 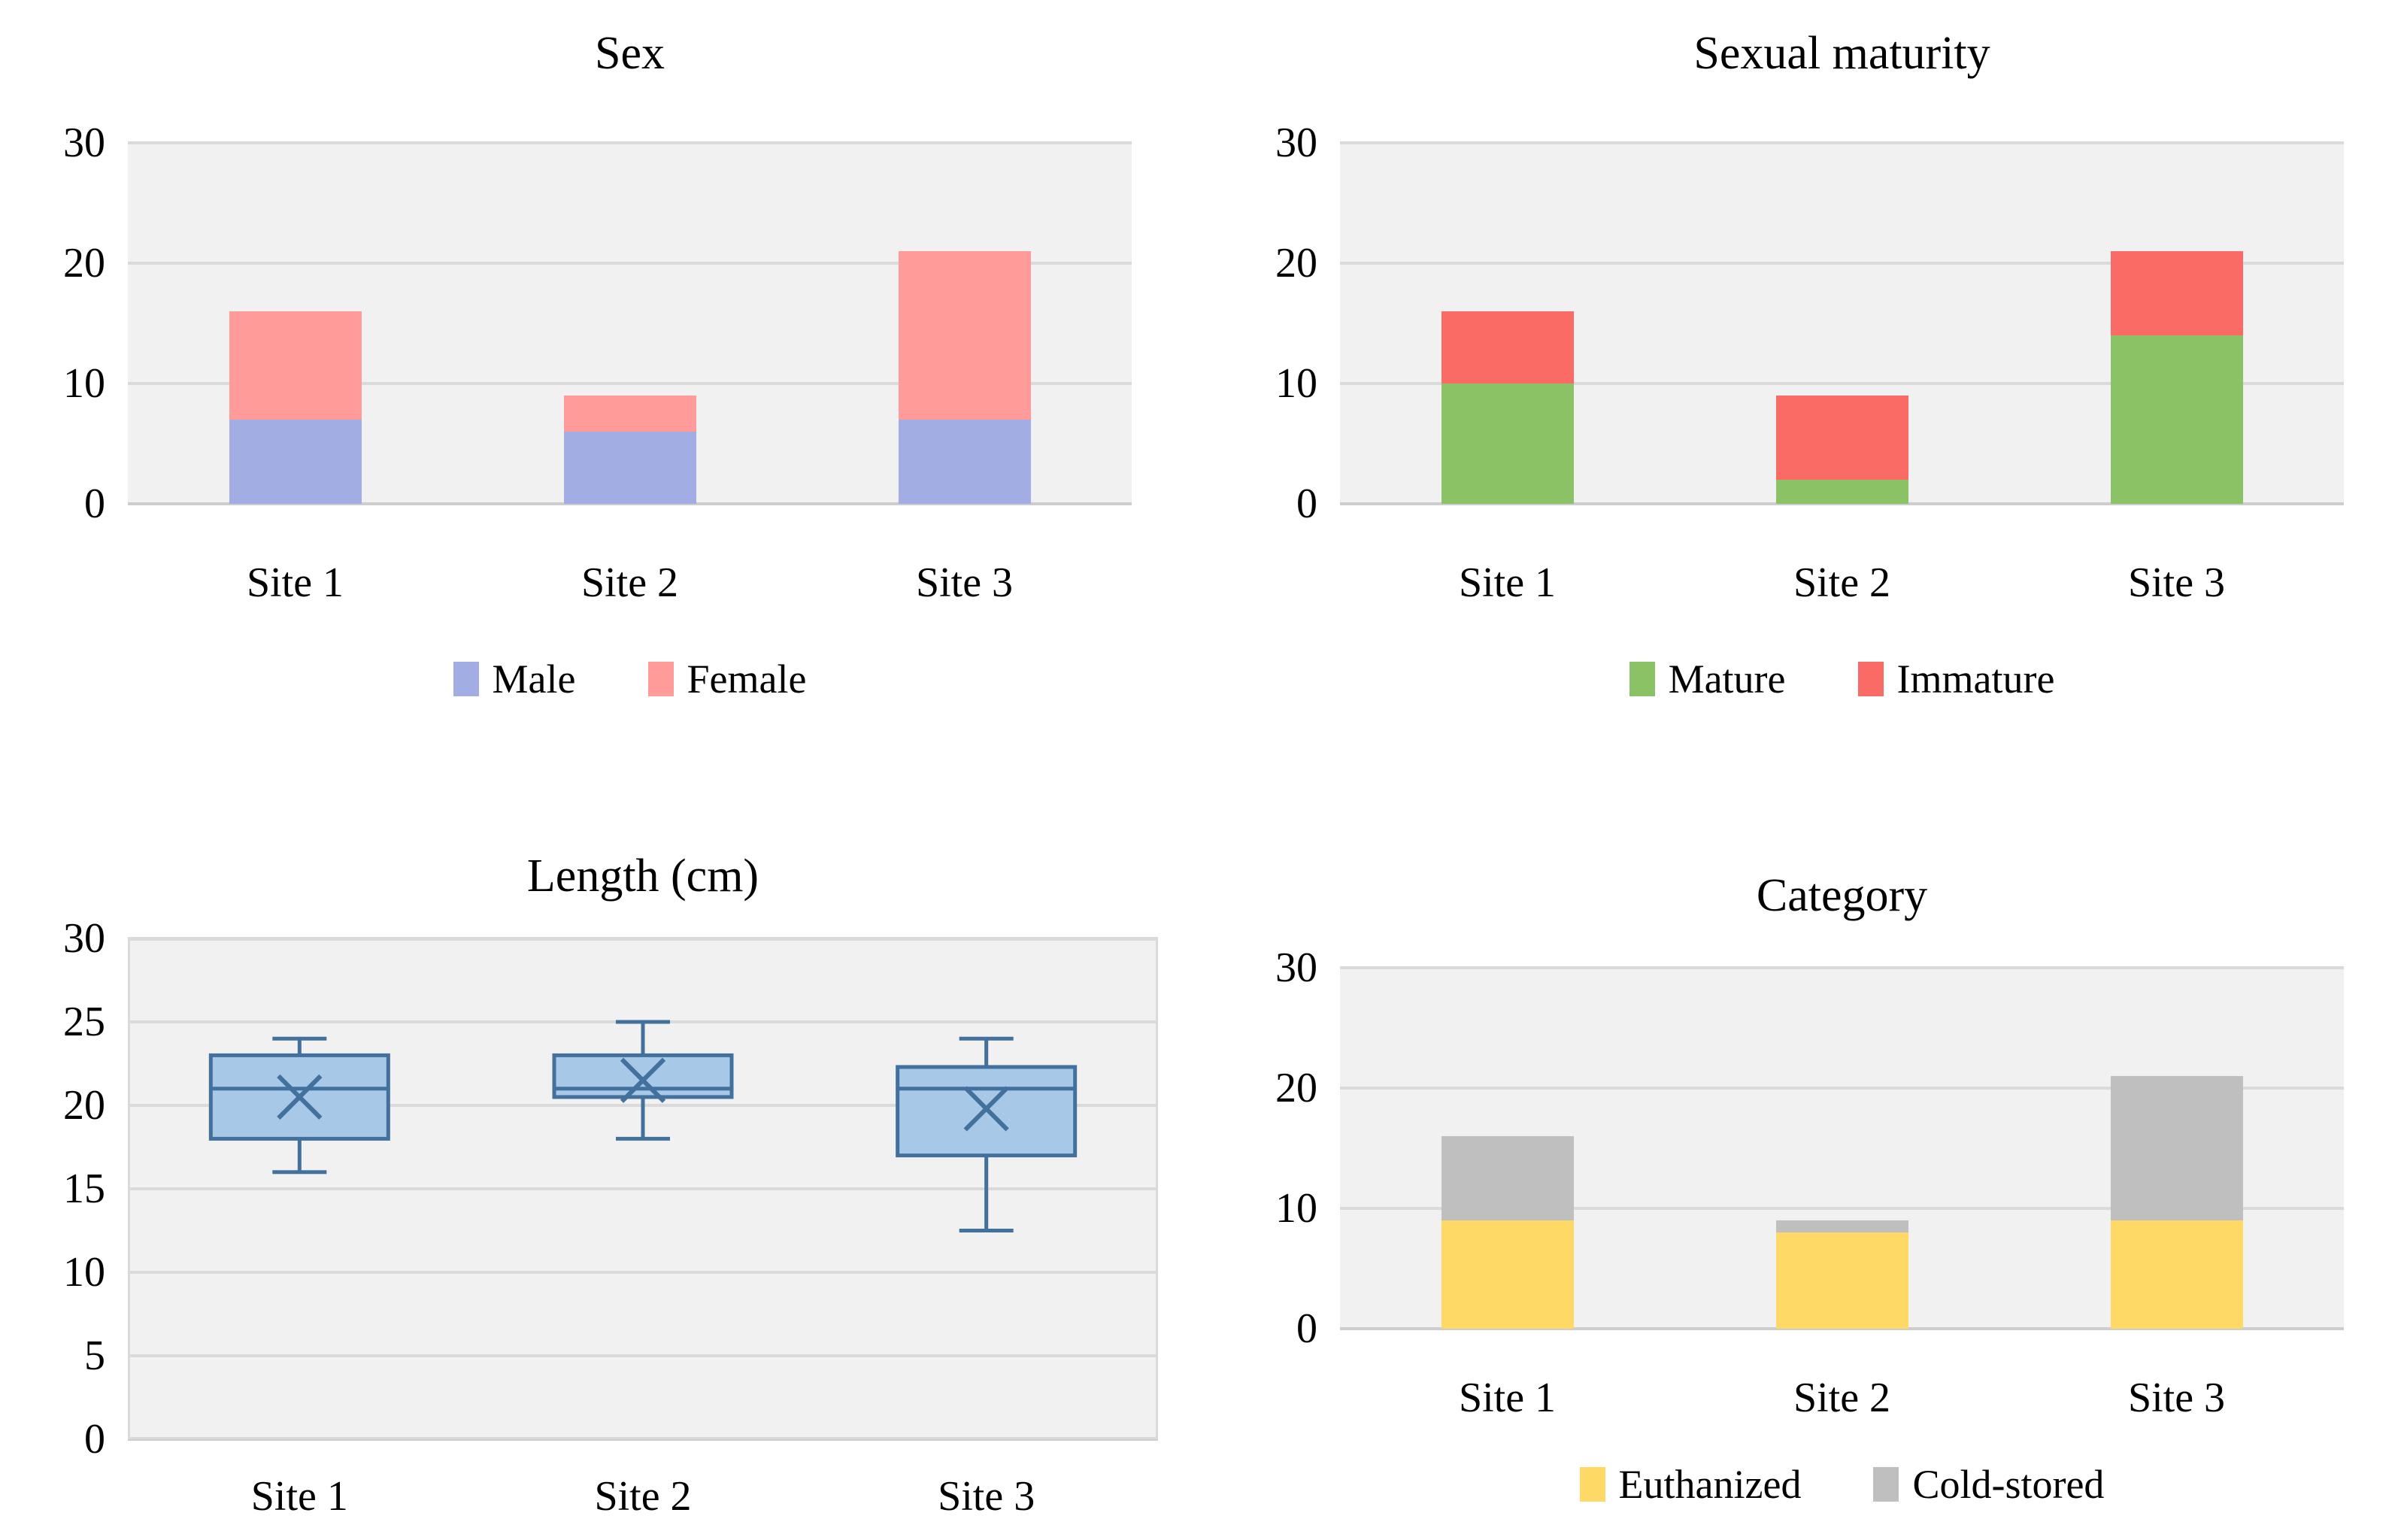 What do you see at coordinates (2009, 1484) in the screenshot?
I see `legend-label: Cold-stored` at bounding box center [2009, 1484].